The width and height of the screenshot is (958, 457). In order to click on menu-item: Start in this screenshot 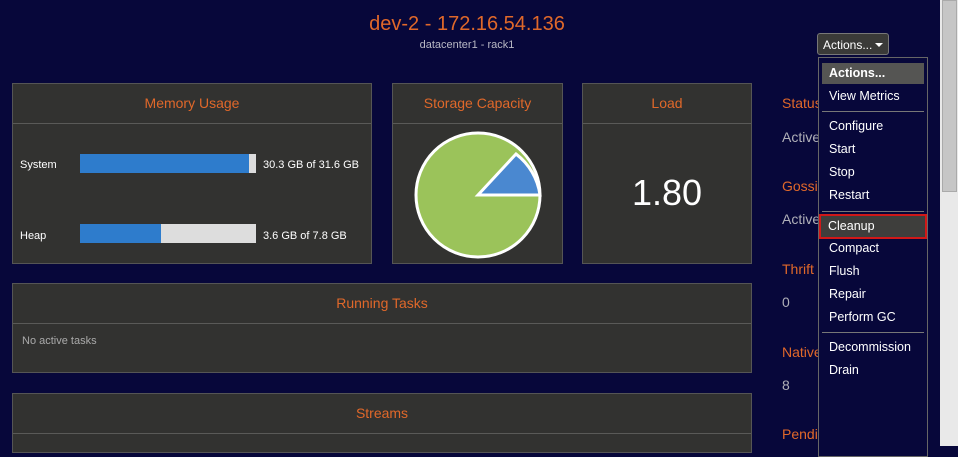, I will do `click(842, 149)`.